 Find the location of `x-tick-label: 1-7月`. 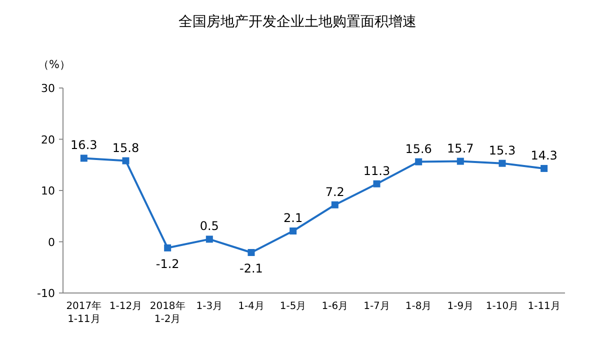

x-tick-label: 1-7月 is located at coordinates (377, 306).